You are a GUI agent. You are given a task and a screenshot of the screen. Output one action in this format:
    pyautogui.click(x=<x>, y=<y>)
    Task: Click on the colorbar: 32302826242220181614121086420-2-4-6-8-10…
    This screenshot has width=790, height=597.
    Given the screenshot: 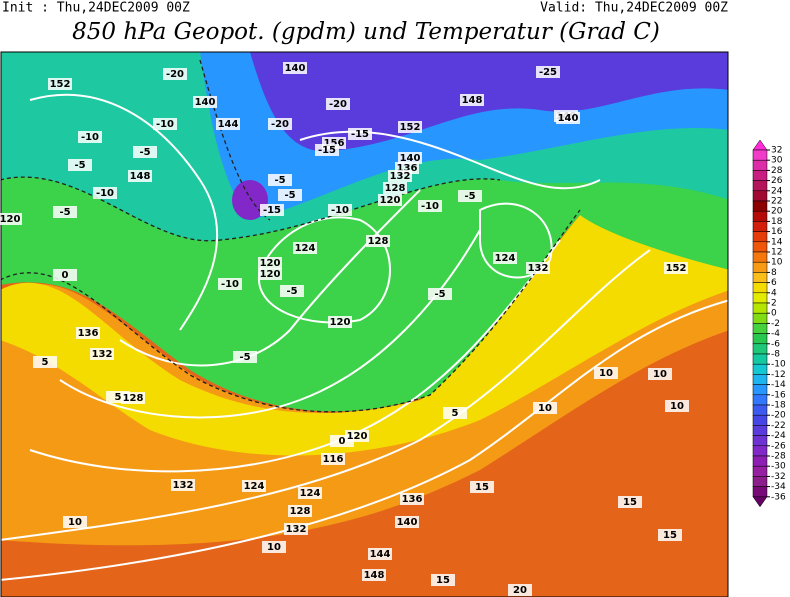 What is the action you would take?
    pyautogui.click(x=769, y=323)
    